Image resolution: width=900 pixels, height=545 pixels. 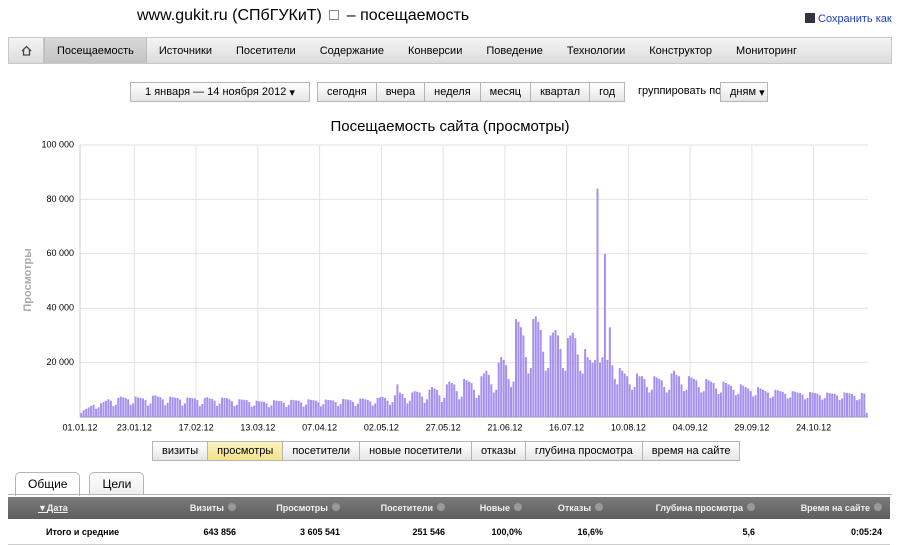 I want to click on period-button: квартал, so click(x=561, y=92).